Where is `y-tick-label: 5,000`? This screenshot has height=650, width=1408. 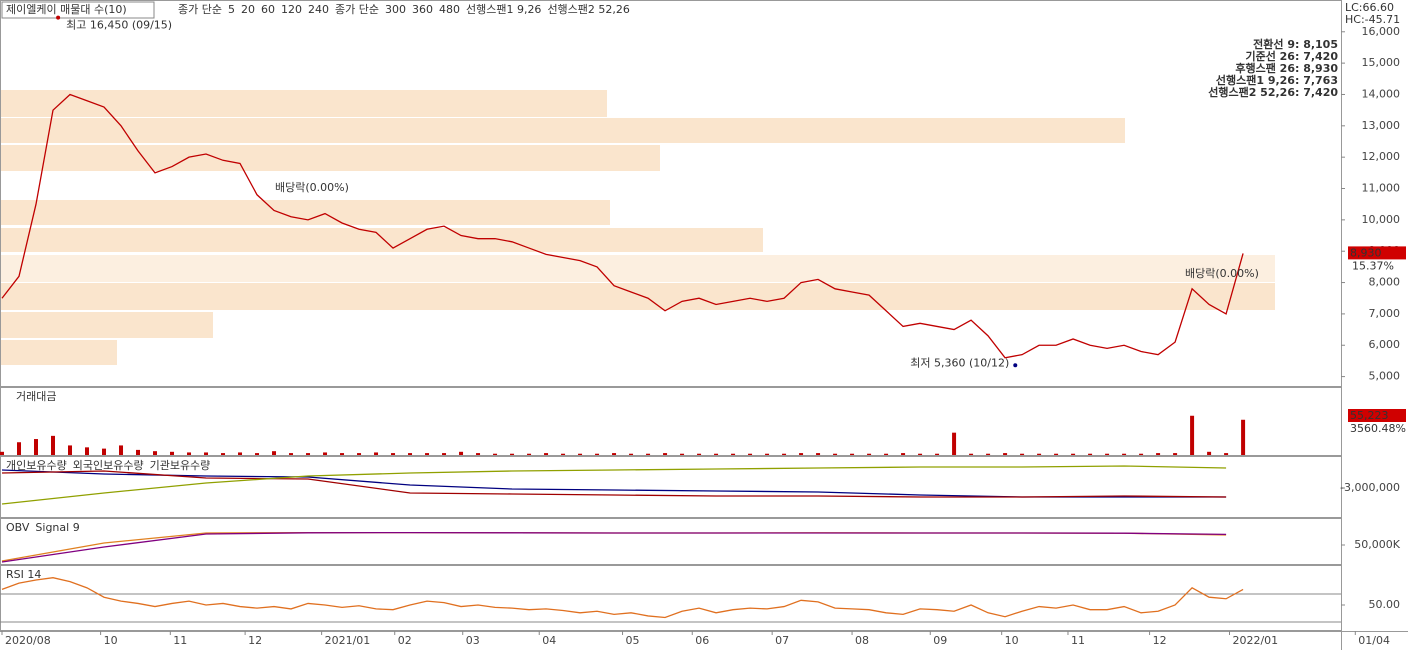
y-tick-label: 5,000 is located at coordinates (1385, 376).